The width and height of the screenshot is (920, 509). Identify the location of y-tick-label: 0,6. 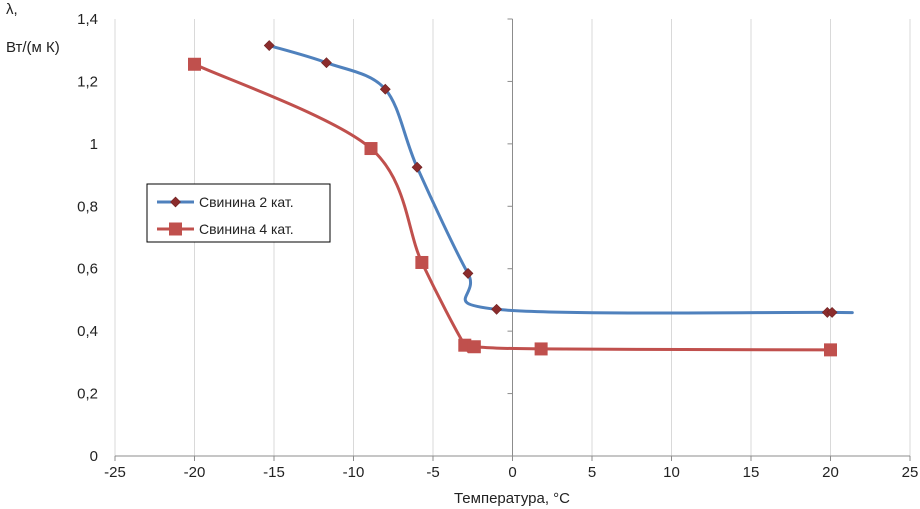
(87, 269).